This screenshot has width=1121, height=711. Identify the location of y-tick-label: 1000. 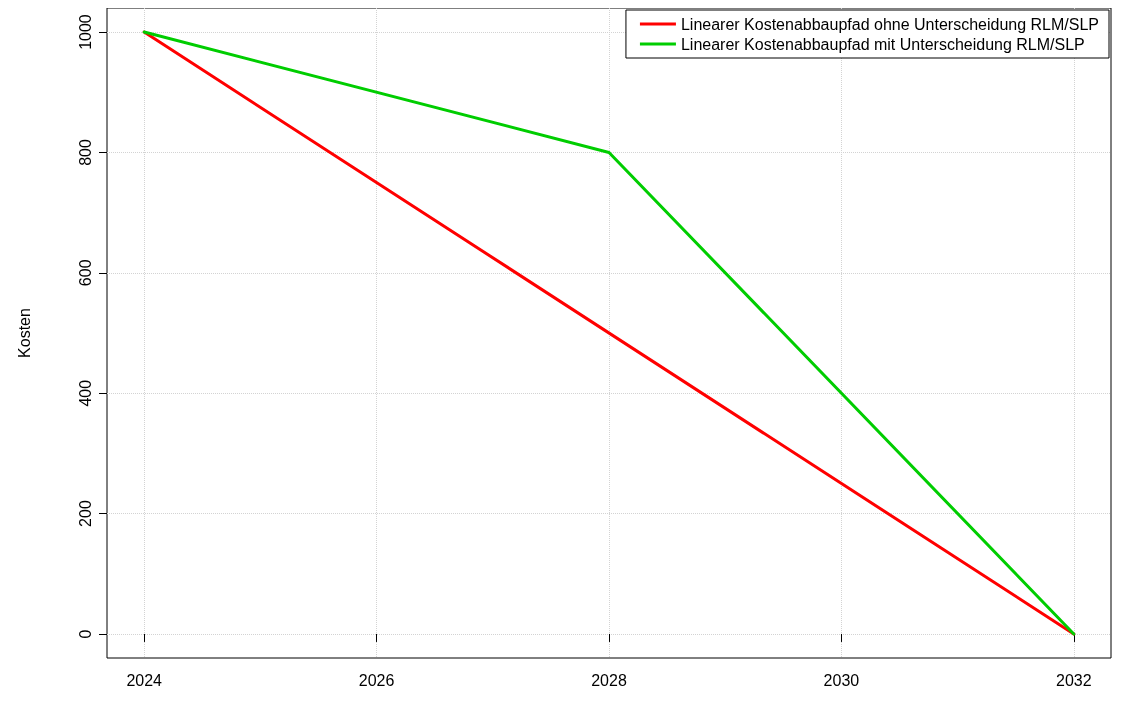
(85, 32).